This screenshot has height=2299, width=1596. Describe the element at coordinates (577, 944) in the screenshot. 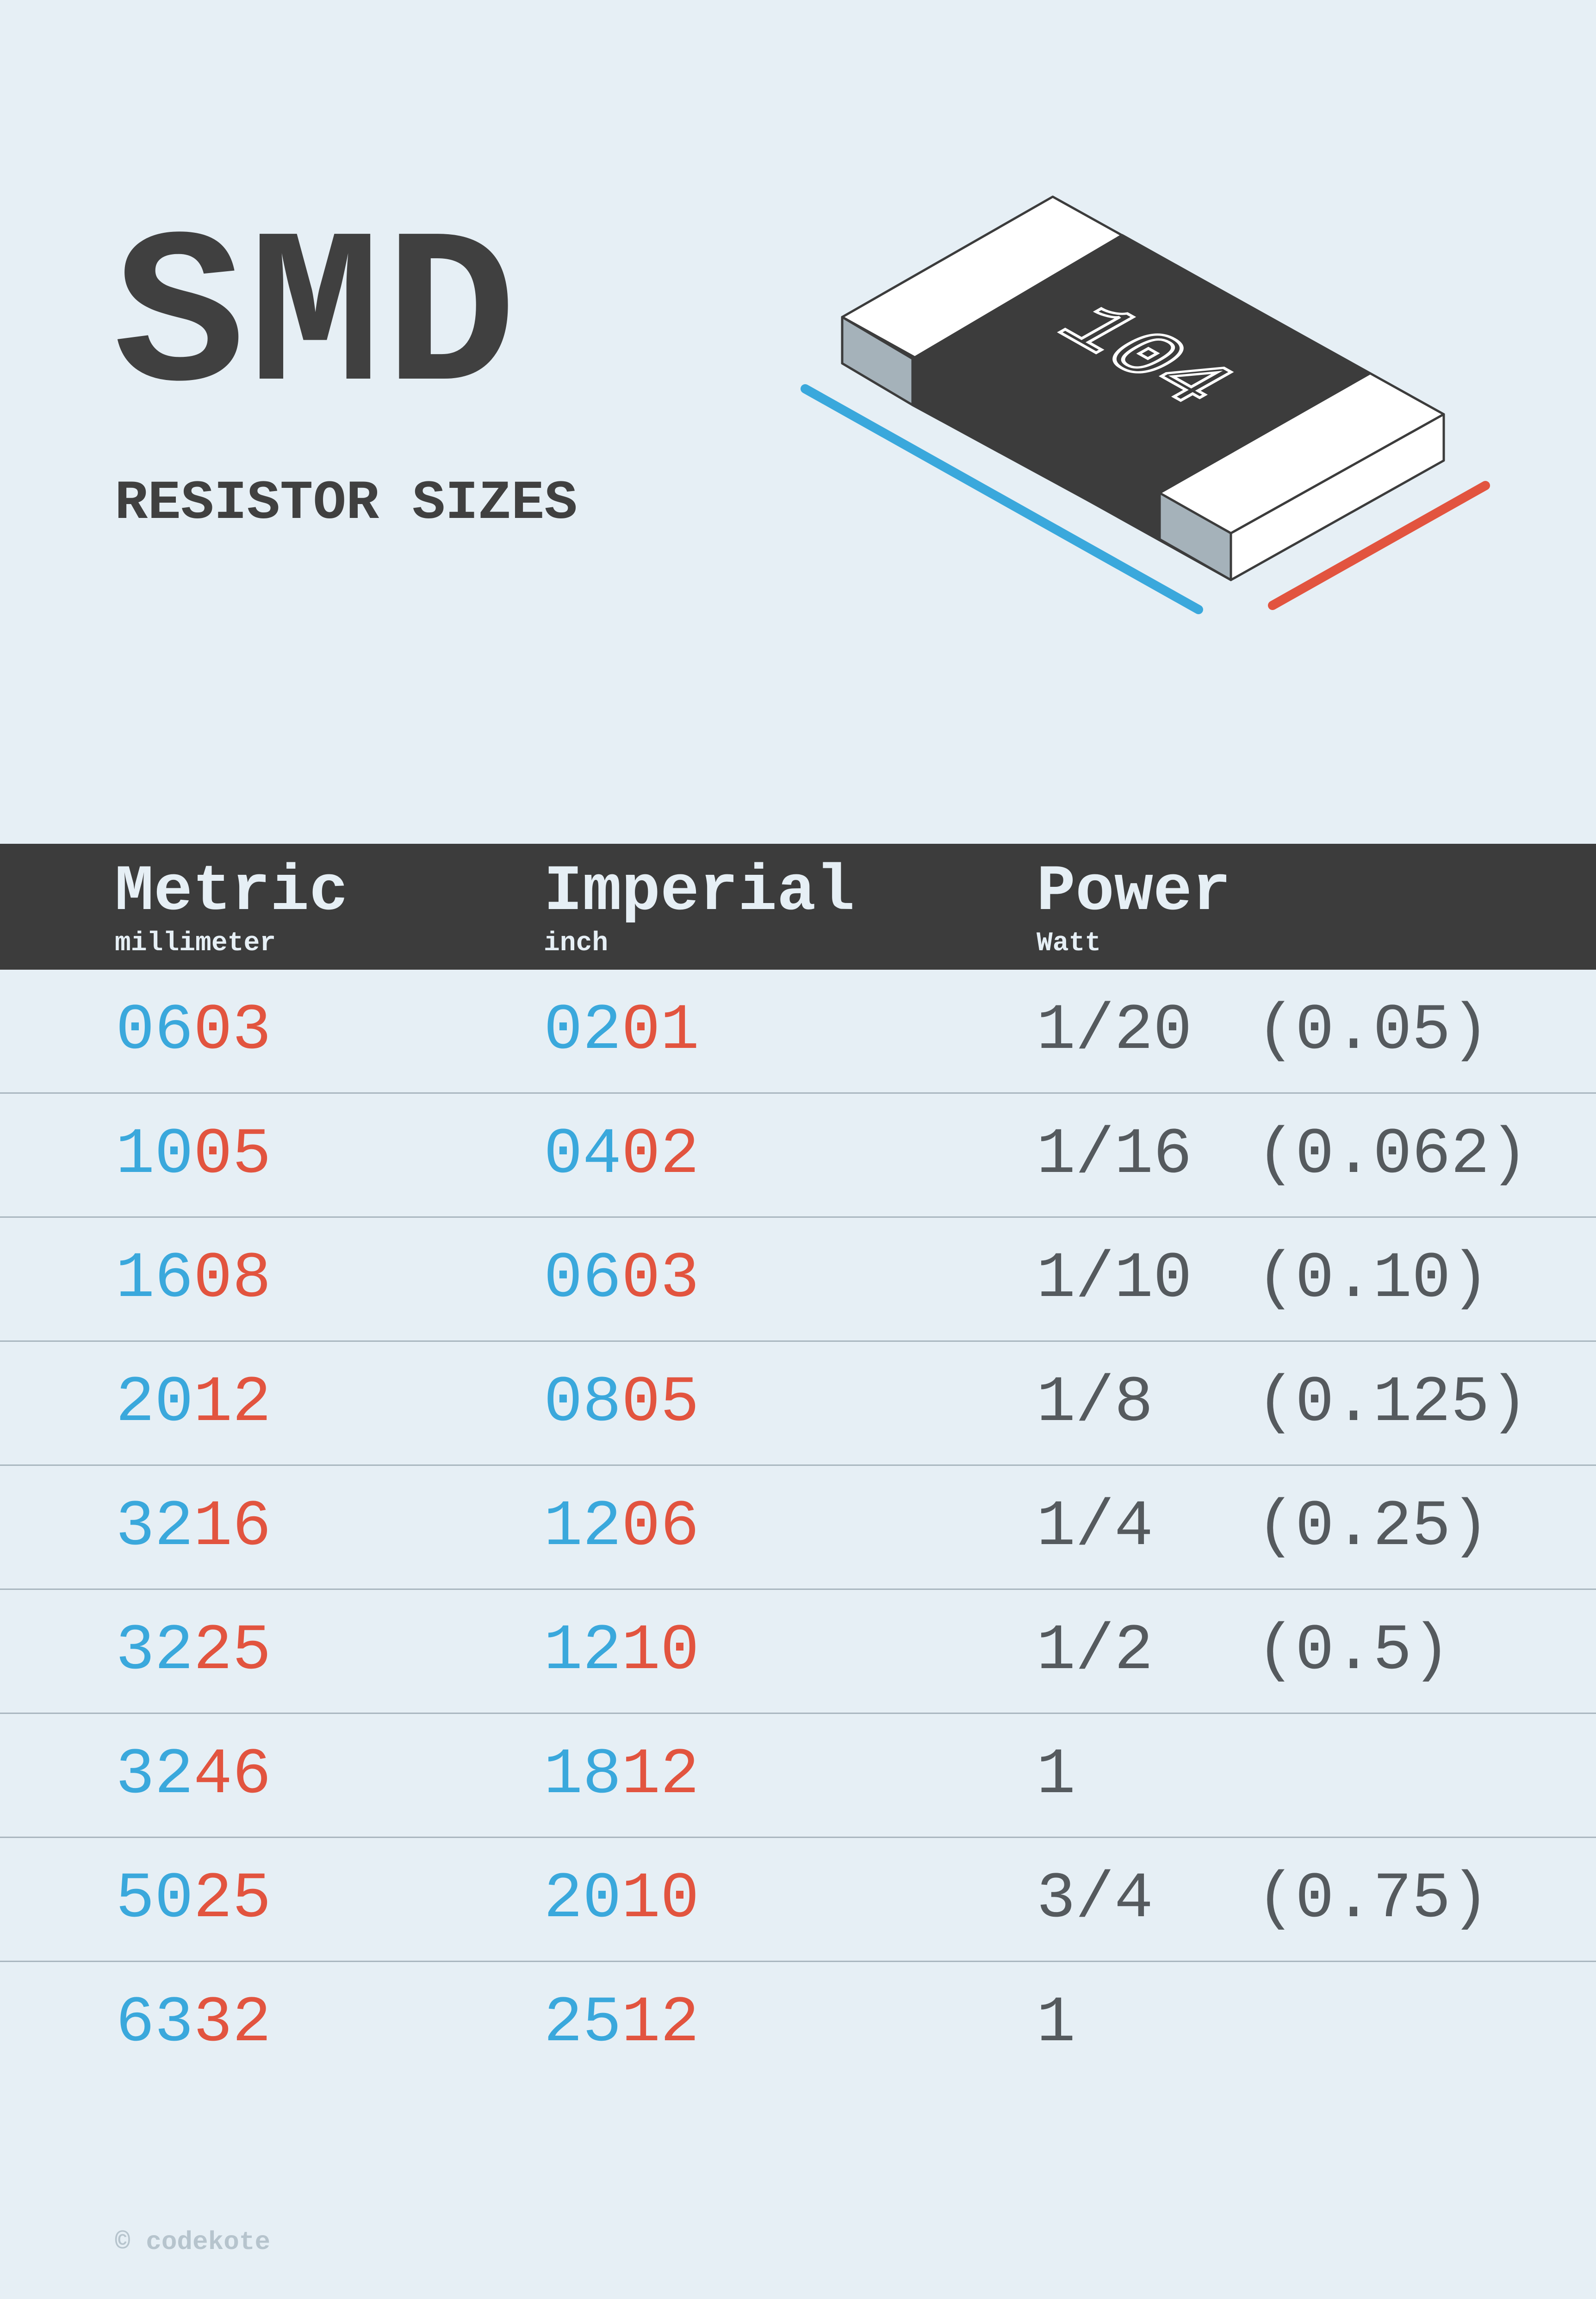

I see `column-unit: inch` at that location.